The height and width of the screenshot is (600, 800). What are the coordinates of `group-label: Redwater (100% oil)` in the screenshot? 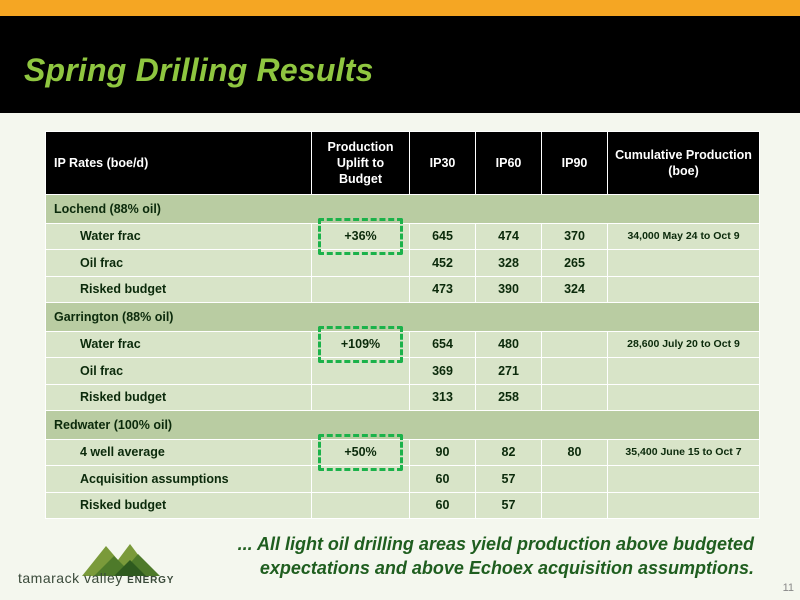 It's located at (402, 425).